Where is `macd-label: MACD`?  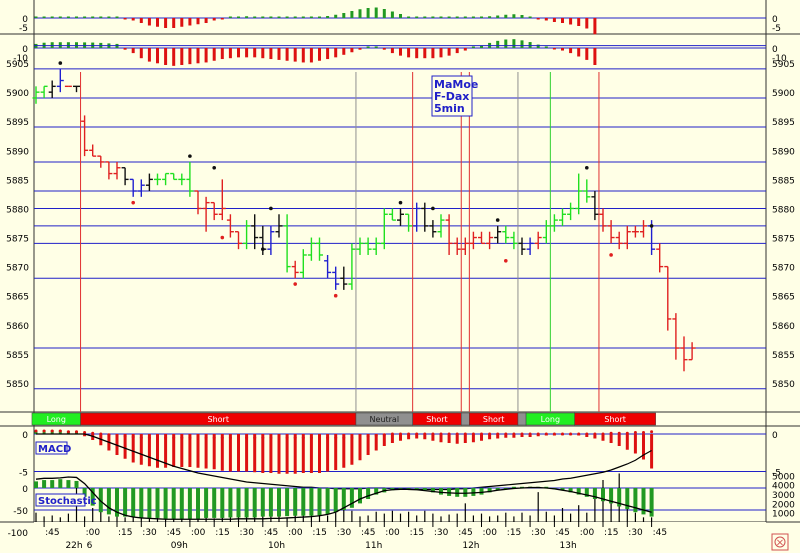
macd-label: MACD is located at coordinates (54, 449).